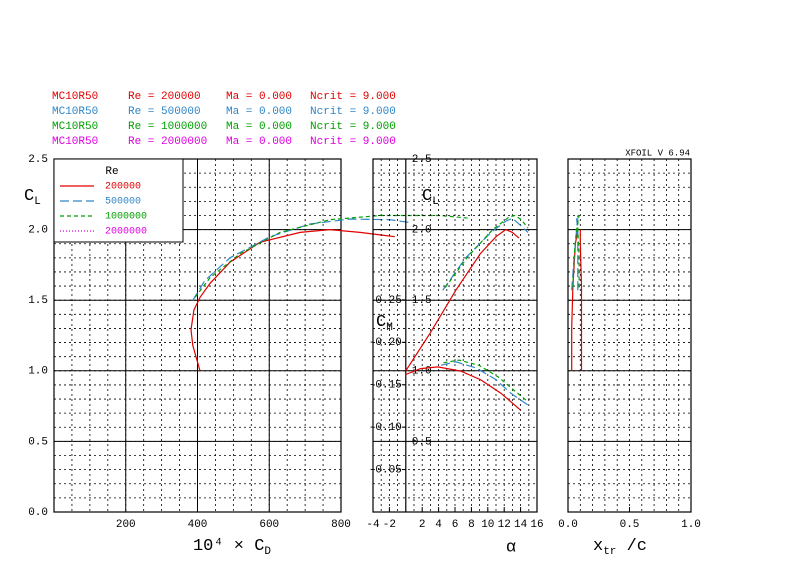 The height and width of the screenshot is (587, 786). Describe the element at coordinates (341, 525) in the screenshot. I see `x-tick-label: 800` at that location.